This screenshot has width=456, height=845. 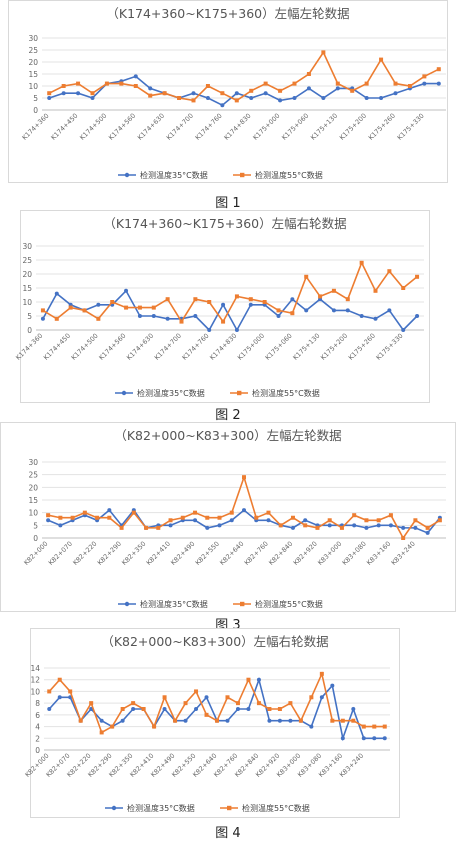 What do you see at coordinates (37, 738) in the screenshot?
I see `y-tick-label: 2` at bounding box center [37, 738].